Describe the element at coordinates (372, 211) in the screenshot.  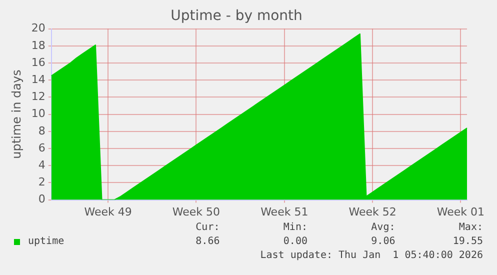
I see `x-tick-label: Week 52` at that location.